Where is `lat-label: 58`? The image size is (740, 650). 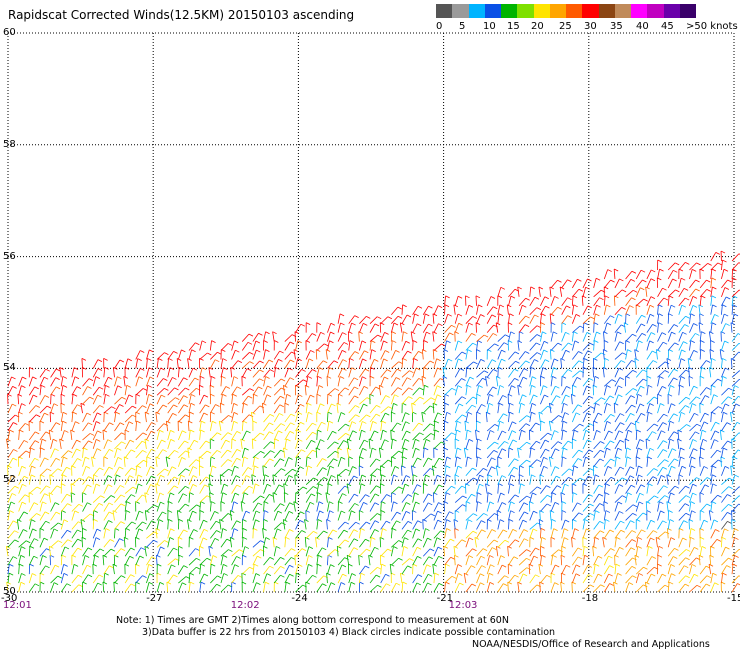
lat-label: 58 is located at coordinates (9, 144).